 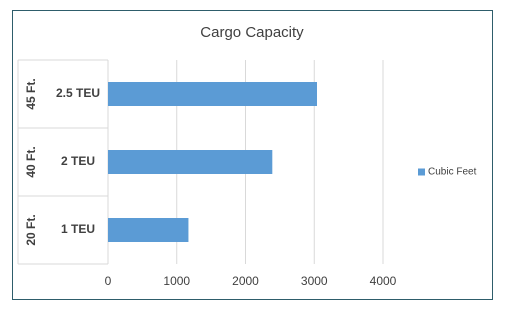 I want to click on group-label: 20 Ft., so click(x=31, y=229).